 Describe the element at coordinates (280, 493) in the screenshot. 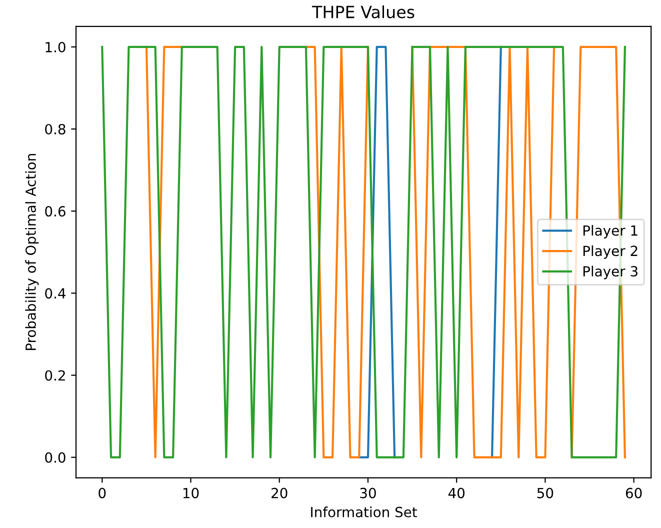

I see `x-tick-label: 20` at that location.